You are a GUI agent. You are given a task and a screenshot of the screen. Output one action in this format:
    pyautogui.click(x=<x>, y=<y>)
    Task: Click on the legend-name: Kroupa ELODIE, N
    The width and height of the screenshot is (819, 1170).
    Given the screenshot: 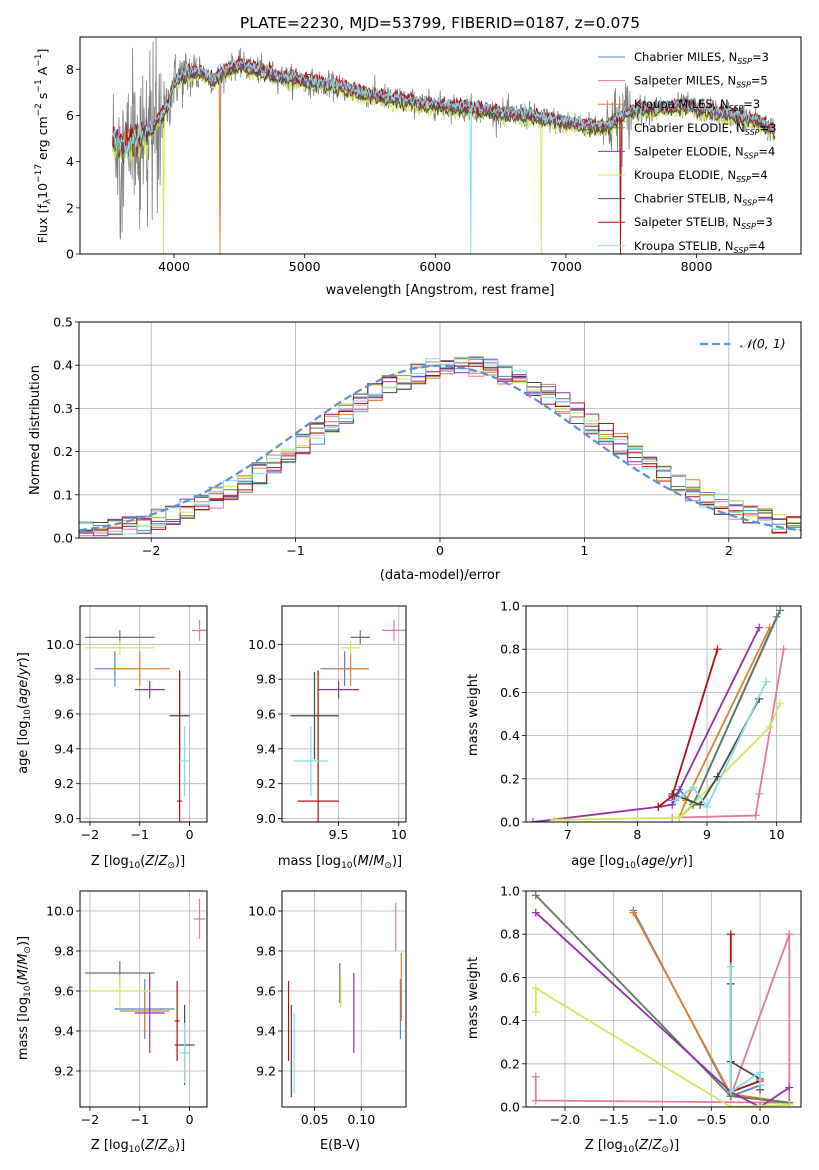 What is the action you would take?
    pyautogui.click(x=685, y=175)
    